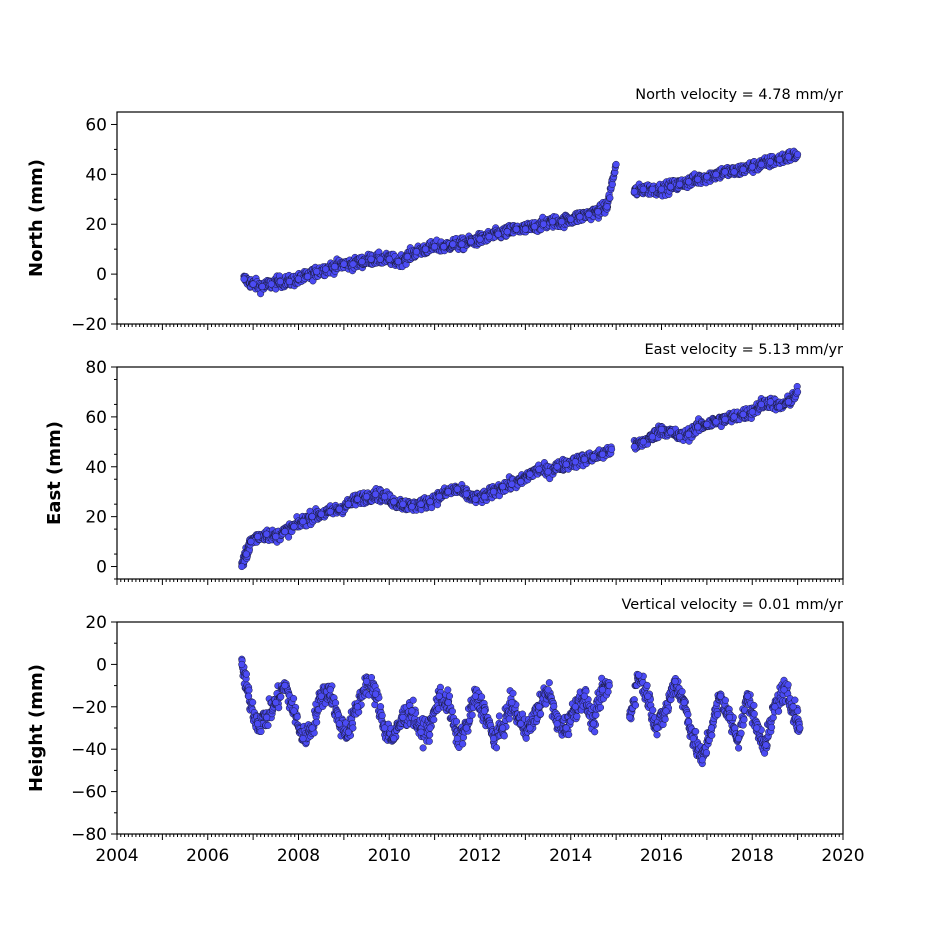  I want to click on height-x-axis: 2004 2006 2008 2010 2012 2014 2016 2018 2020, so click(480, 850).